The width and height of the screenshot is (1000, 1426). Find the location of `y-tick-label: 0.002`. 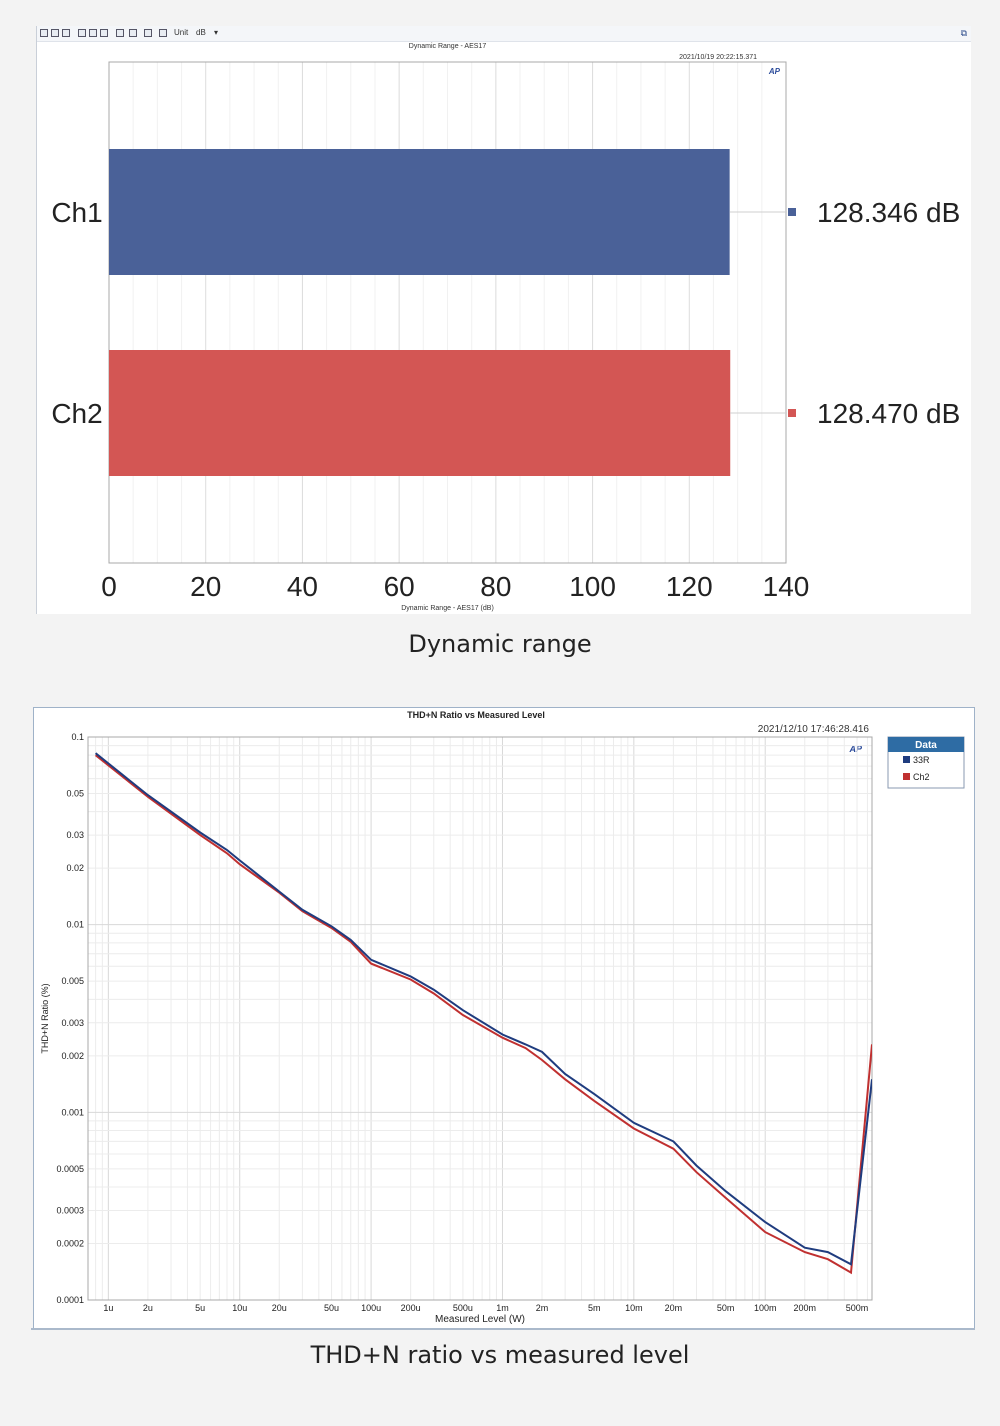

y-tick-label: 0.002 is located at coordinates (72, 1056).